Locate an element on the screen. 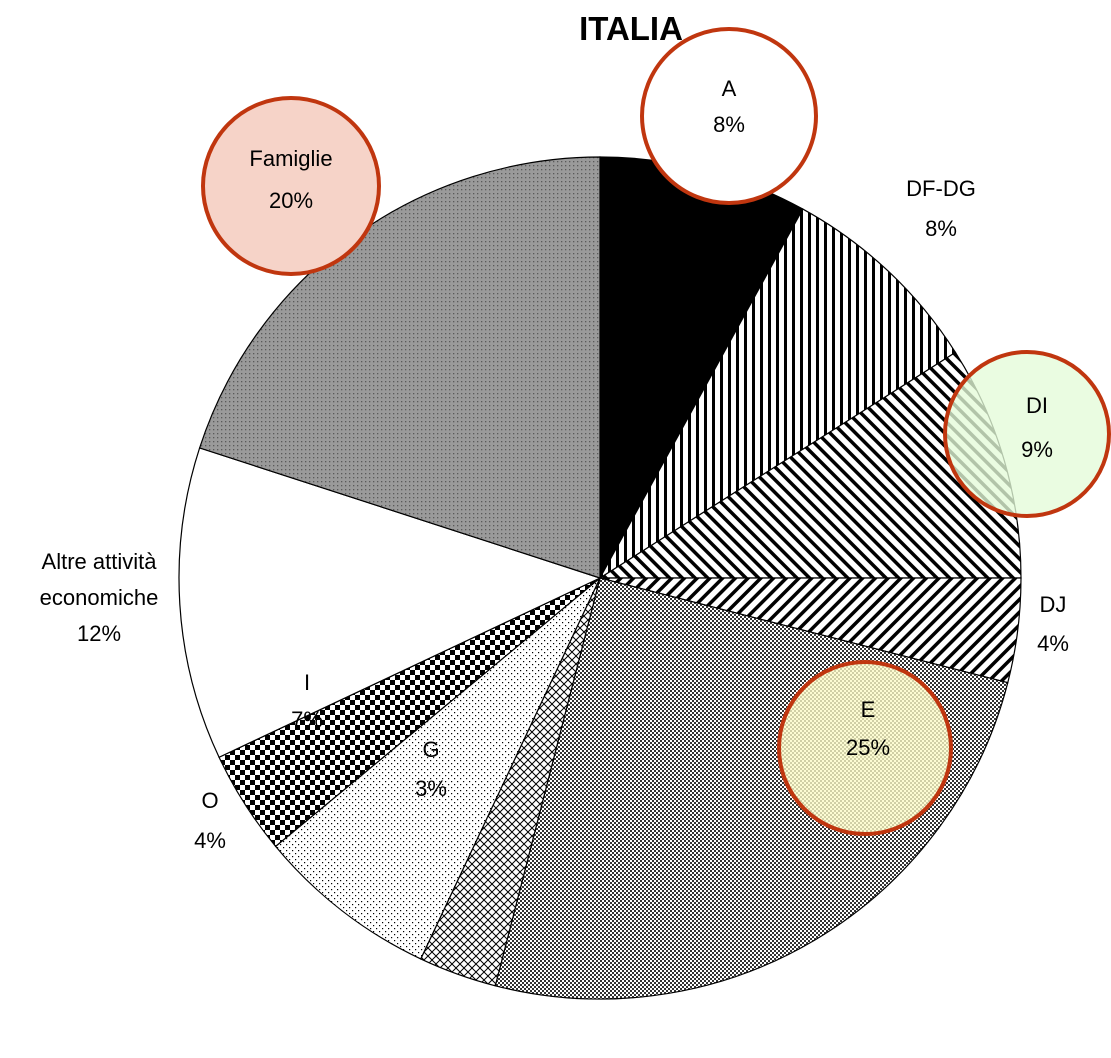 The image size is (1111, 1058). slice-value-label-famiglie: 20% is located at coordinates (291, 200).